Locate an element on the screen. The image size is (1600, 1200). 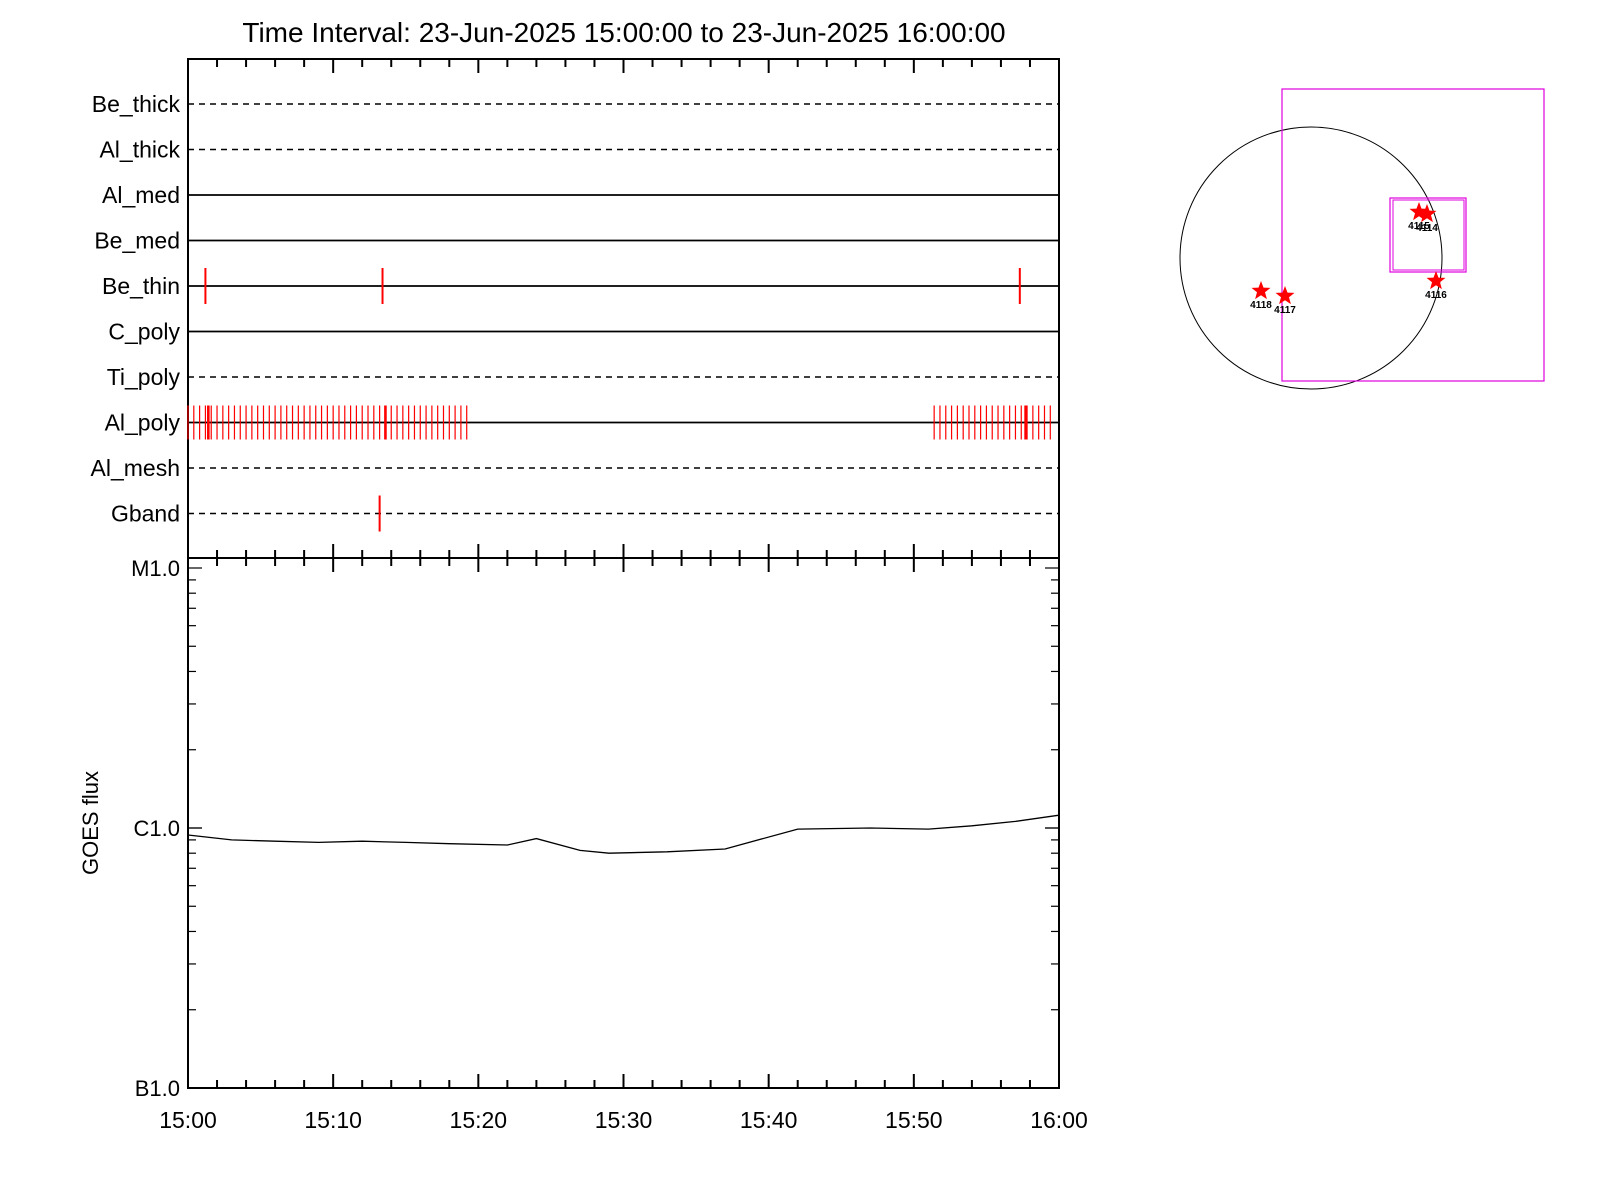
solar-disk-outline is located at coordinates (1311, 258).